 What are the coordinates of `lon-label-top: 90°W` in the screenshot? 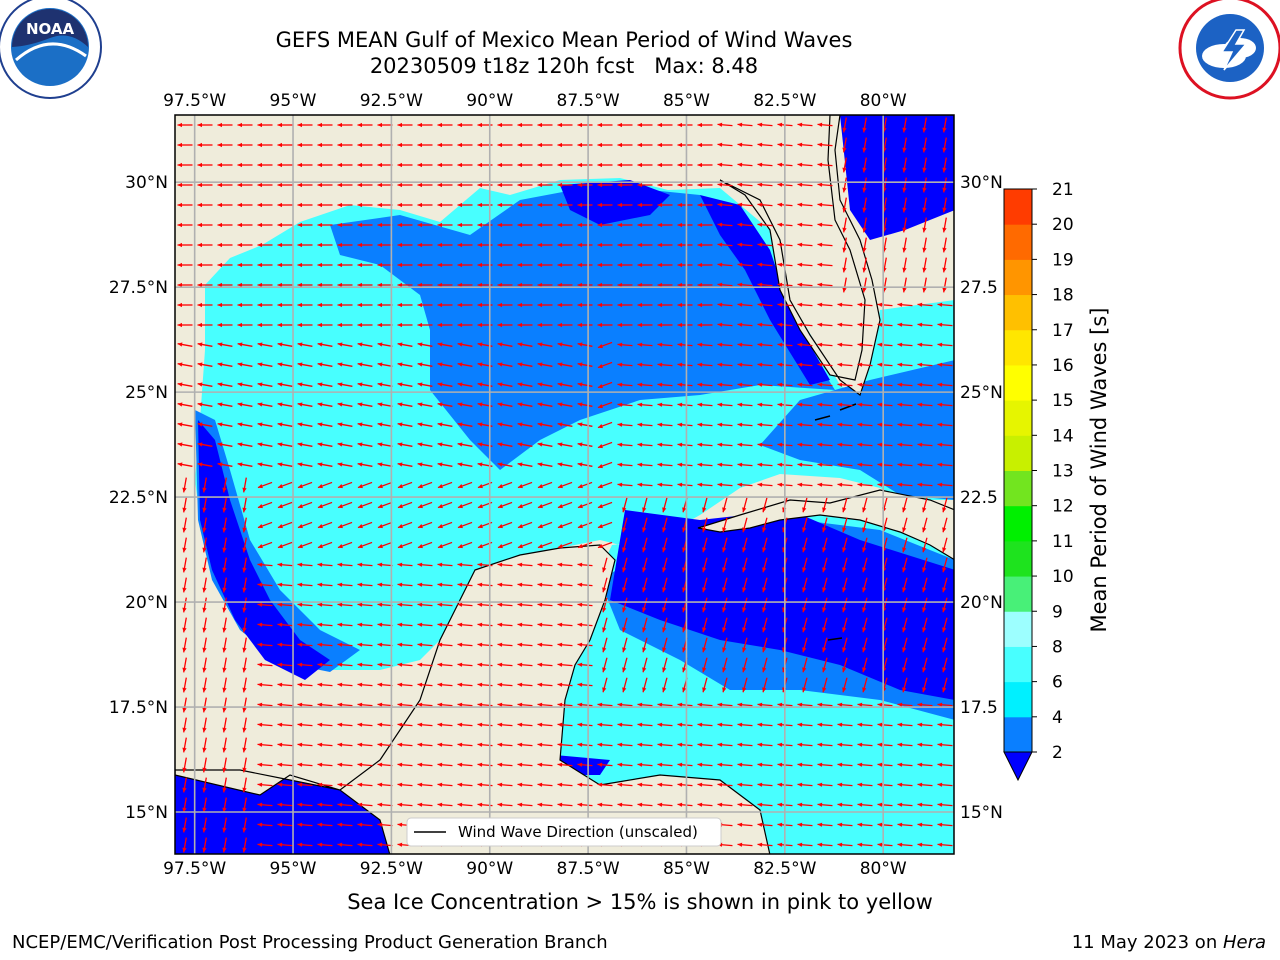 It's located at (489, 101).